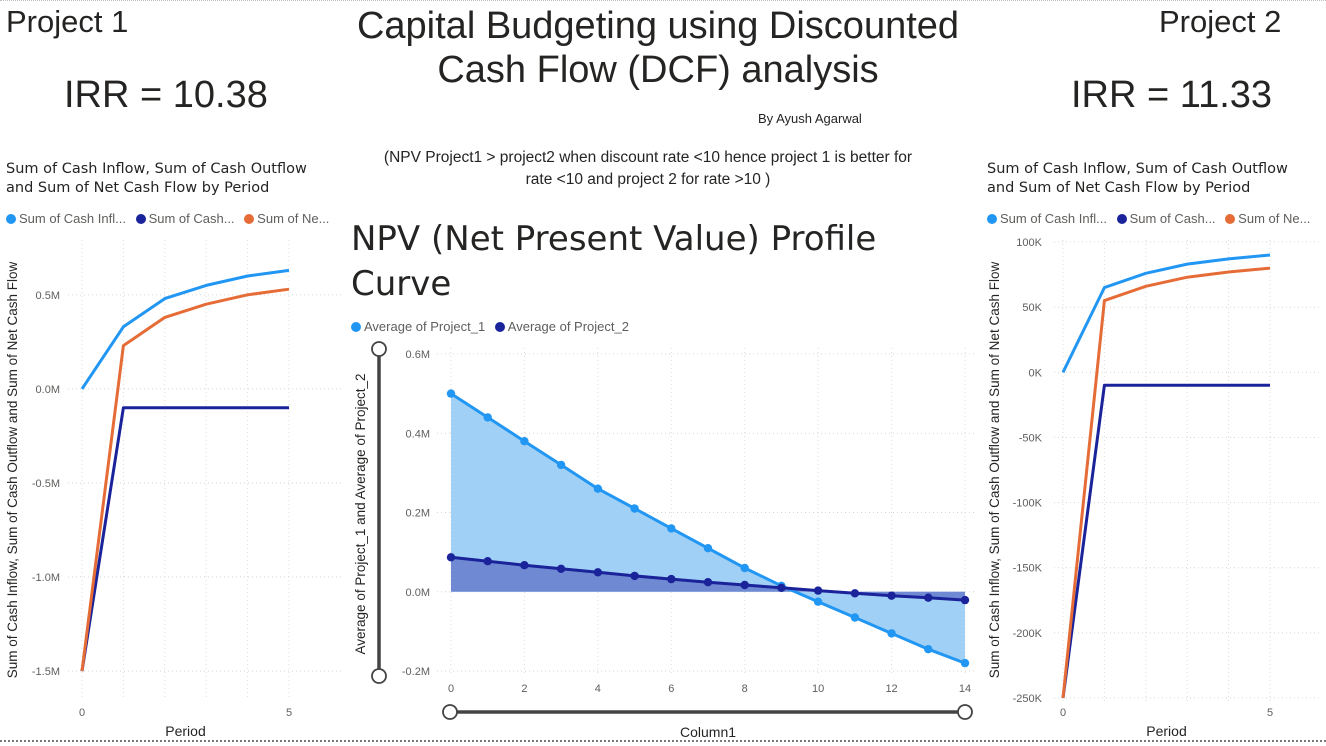 This screenshot has width=1326, height=746. Describe the element at coordinates (418, 326) in the screenshot. I see `legend-item-project1: Average of Project_1` at that location.